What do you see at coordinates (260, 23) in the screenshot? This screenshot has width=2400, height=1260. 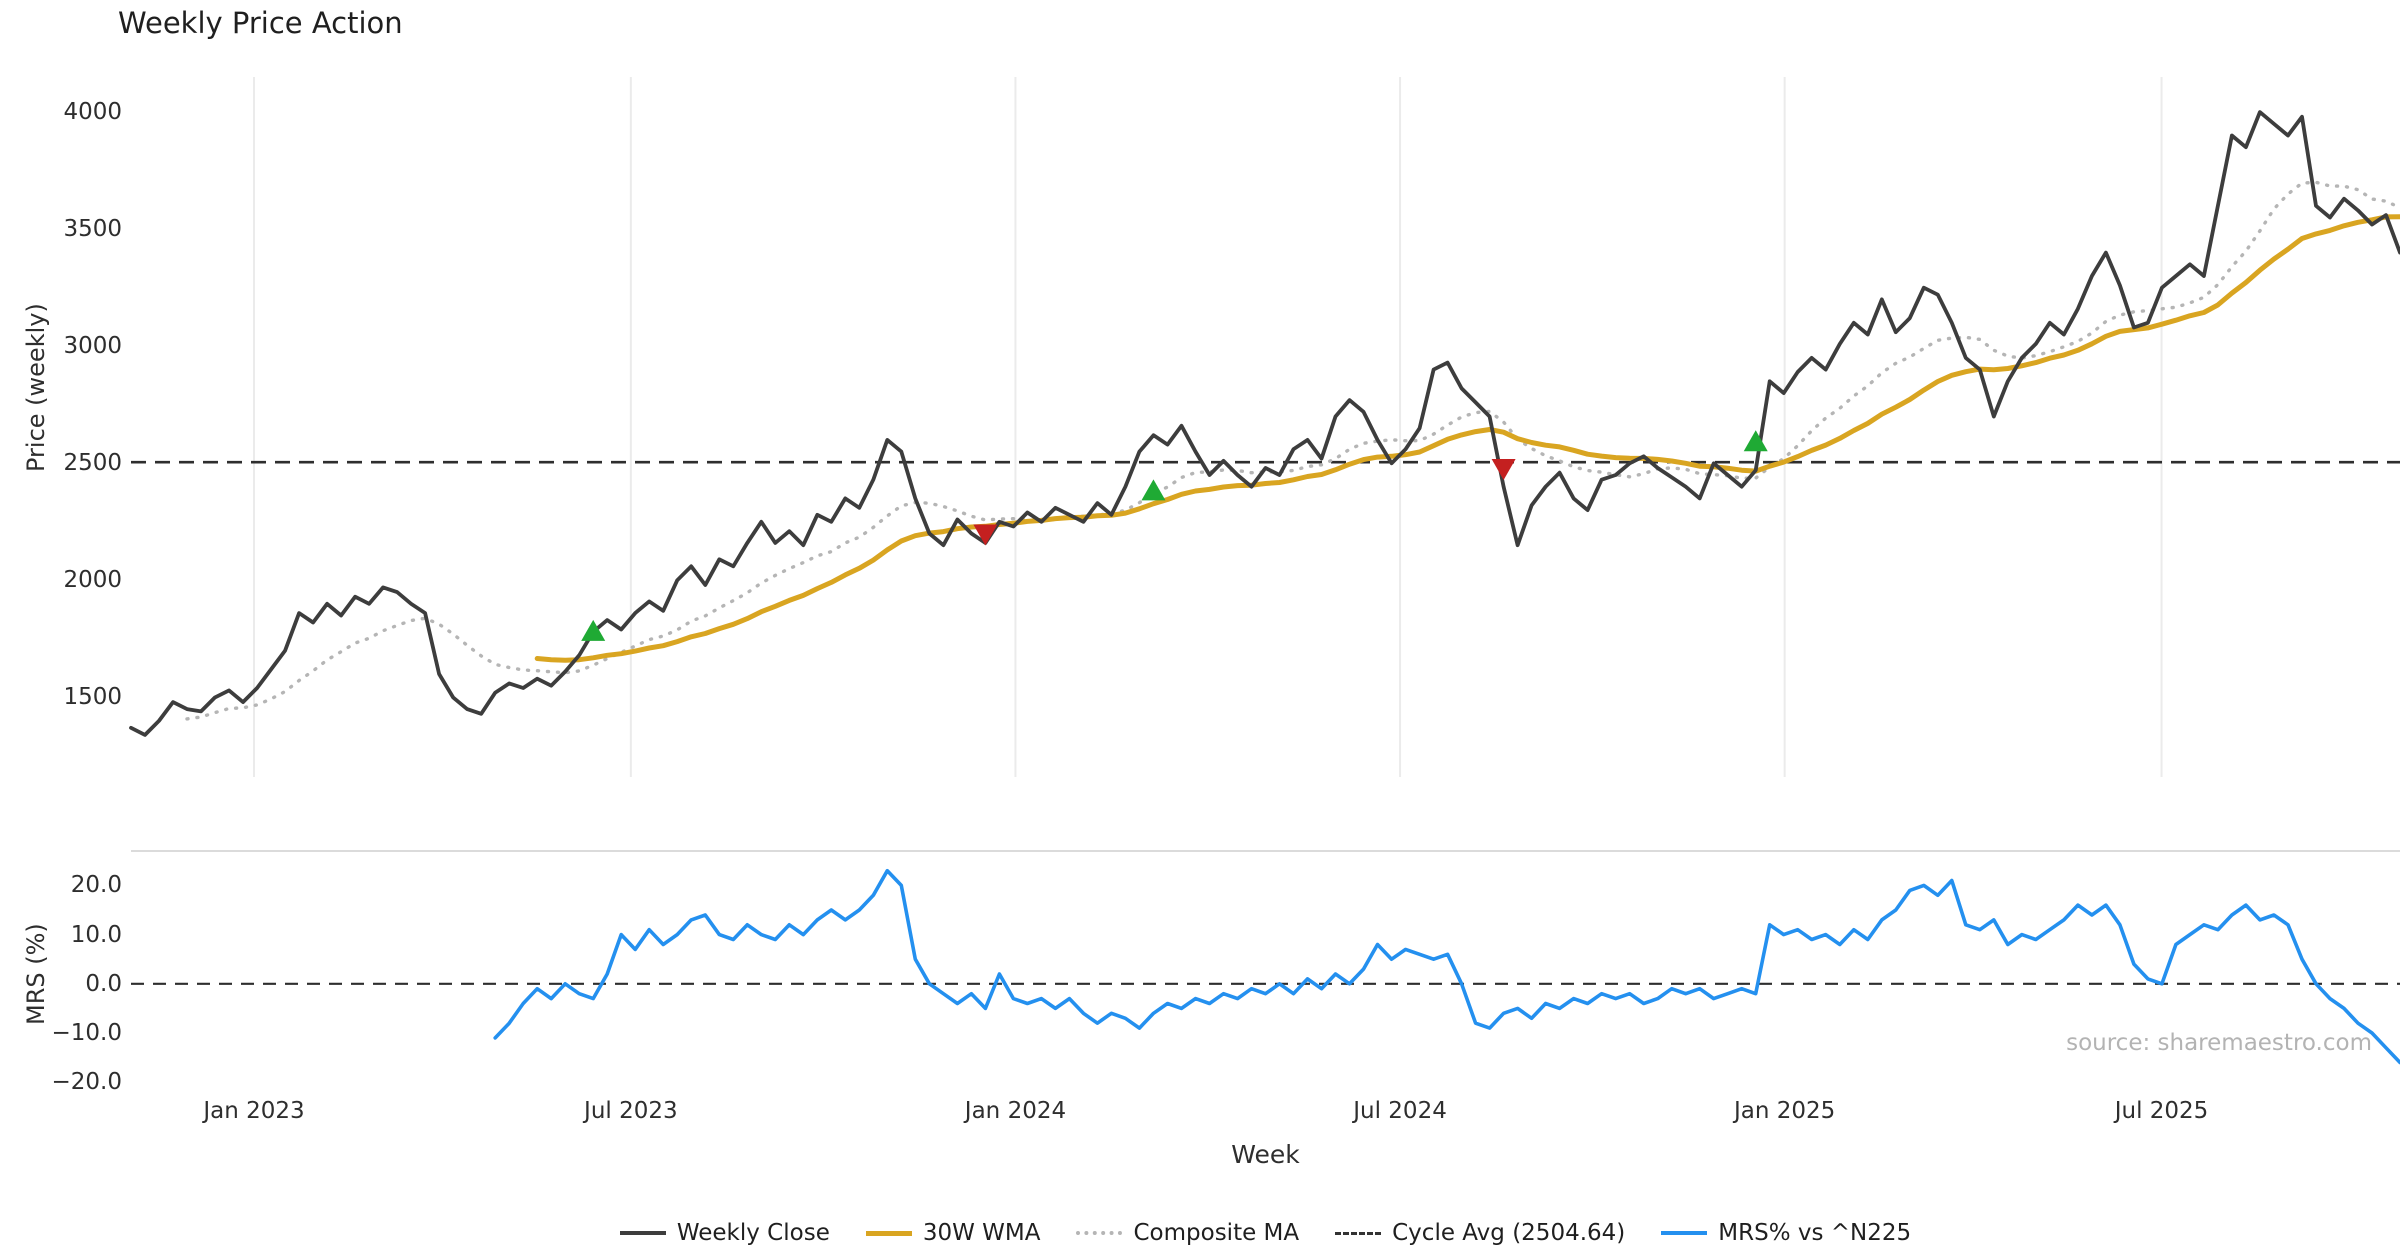 I see `chart-title: Weekly Price Action` at bounding box center [260, 23].